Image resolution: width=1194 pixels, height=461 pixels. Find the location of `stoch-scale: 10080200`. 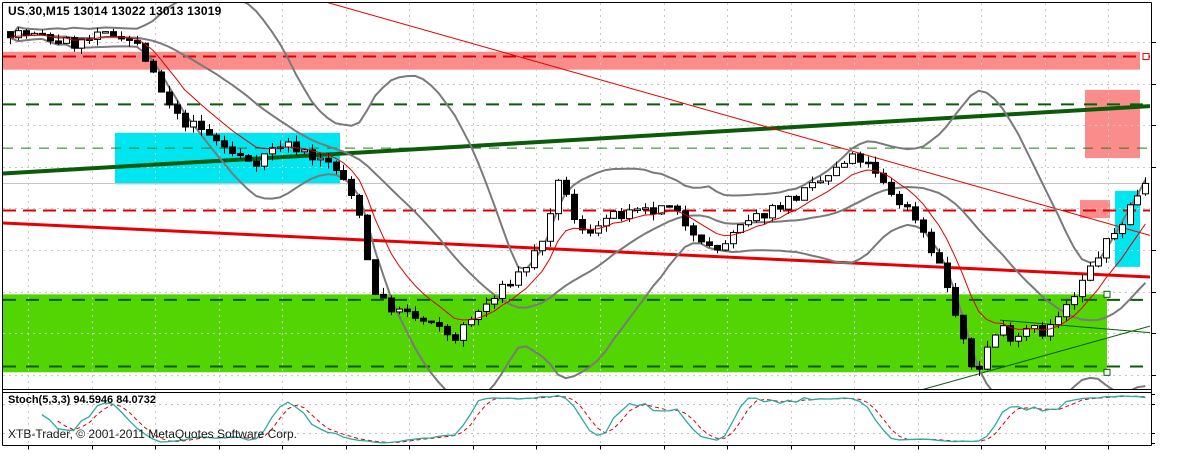

stoch-scale: 10080200 is located at coordinates (1172, 417).